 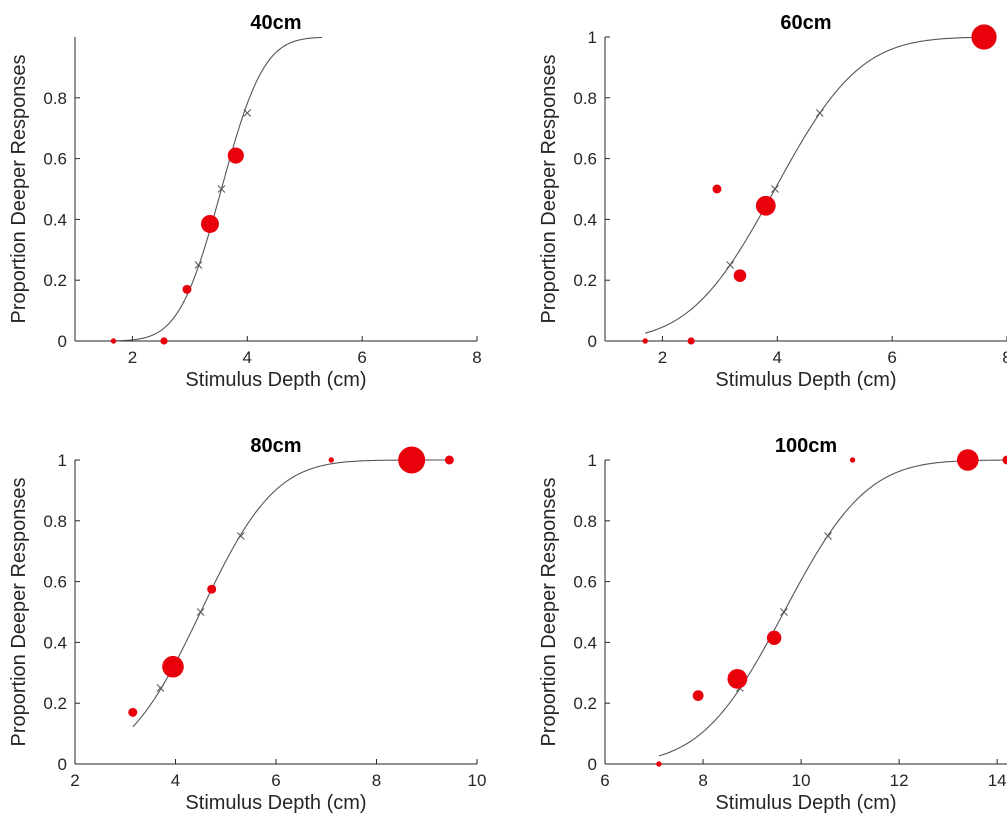 What do you see at coordinates (806, 446) in the screenshot?
I see `panel-title: 100cm` at bounding box center [806, 446].